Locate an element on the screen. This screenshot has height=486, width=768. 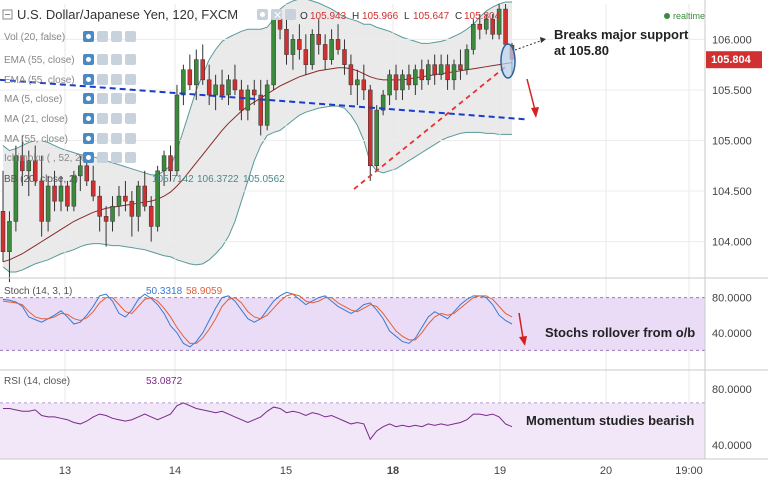
rsi-value-label: 53.0872 is located at coordinates (164, 381).